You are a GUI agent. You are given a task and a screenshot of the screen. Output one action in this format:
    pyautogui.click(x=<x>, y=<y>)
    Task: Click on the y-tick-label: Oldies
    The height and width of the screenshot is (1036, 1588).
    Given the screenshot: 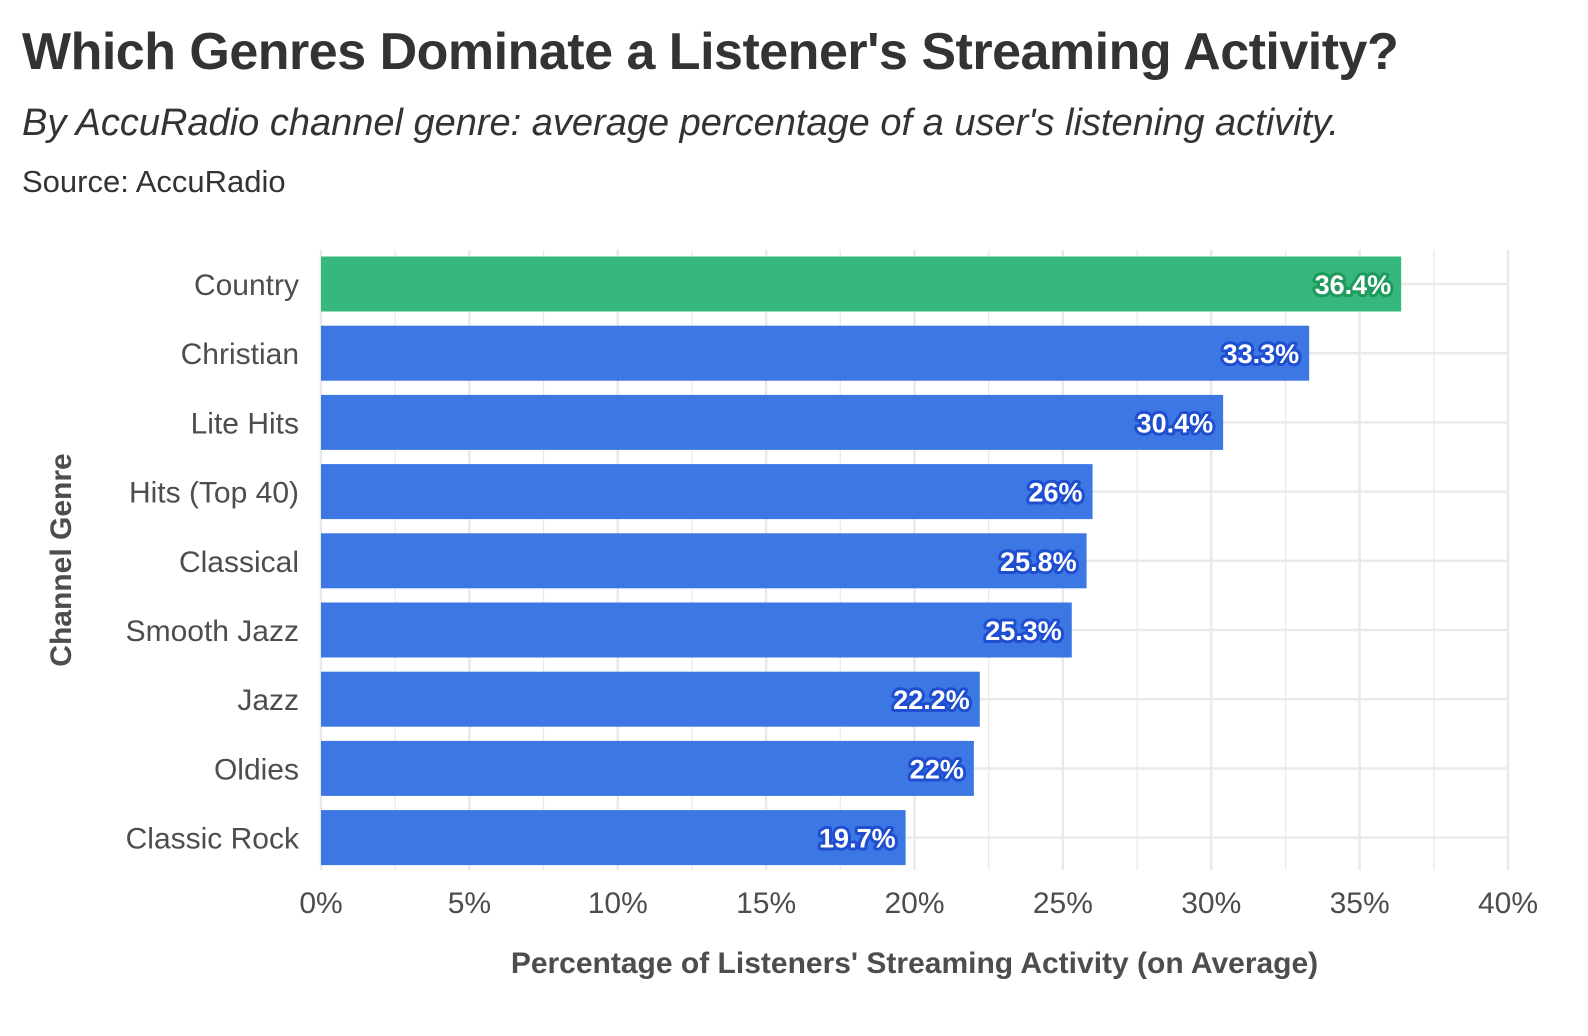 What is the action you would take?
    pyautogui.click(x=256, y=769)
    